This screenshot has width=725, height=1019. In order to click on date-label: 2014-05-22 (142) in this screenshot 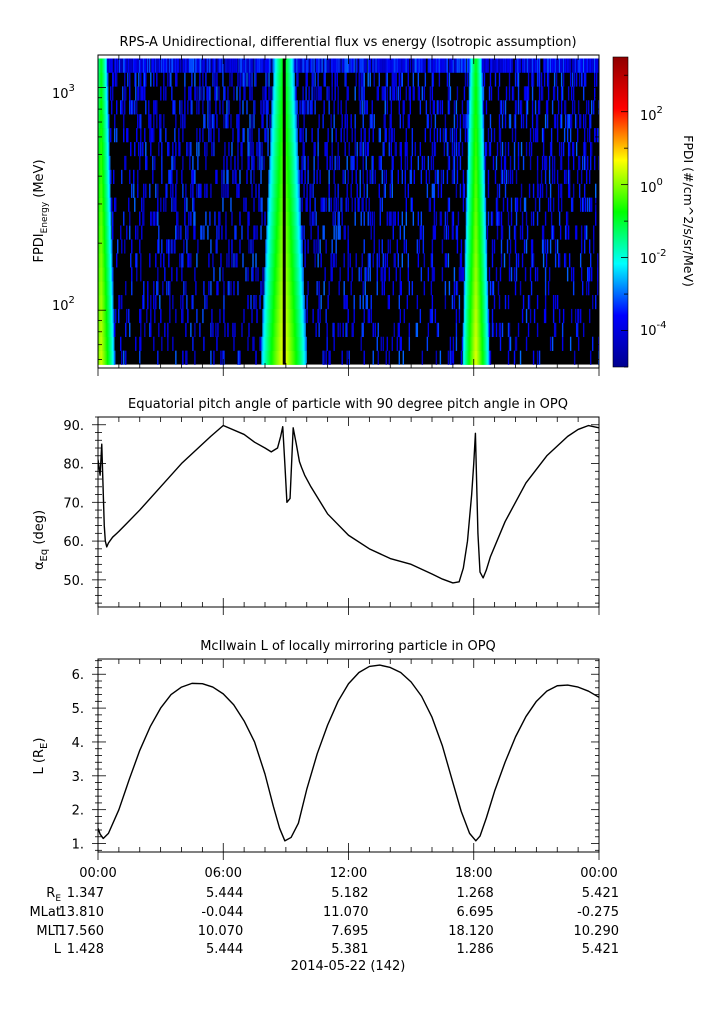, I will do `click(348, 966)`.